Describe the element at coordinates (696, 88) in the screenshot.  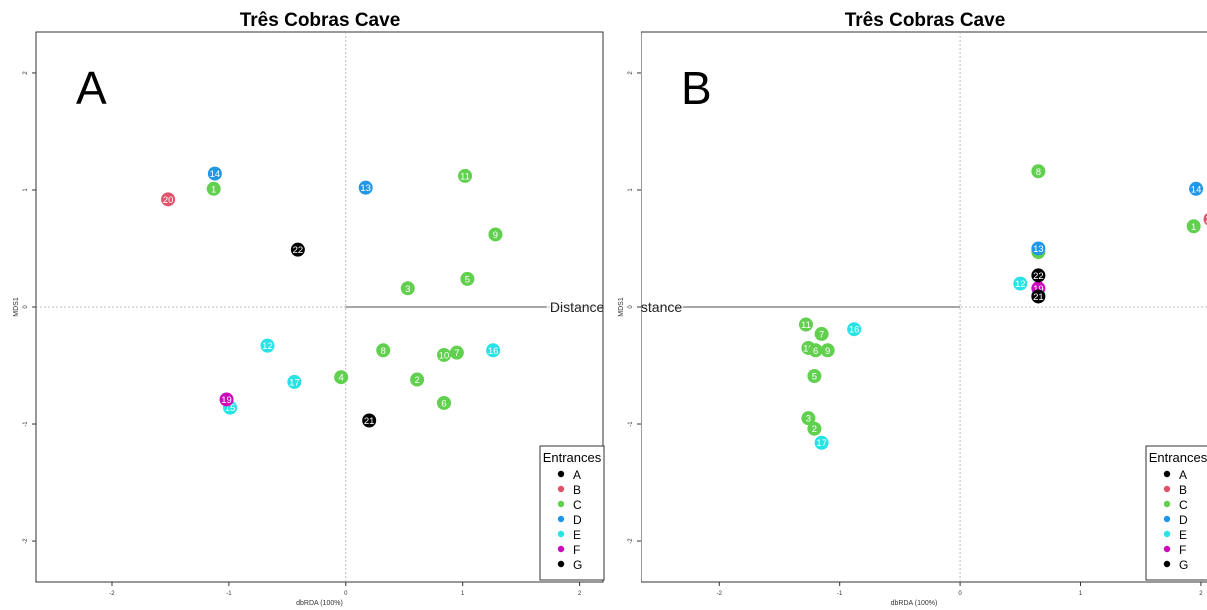
I see `panel-letter: B` at that location.